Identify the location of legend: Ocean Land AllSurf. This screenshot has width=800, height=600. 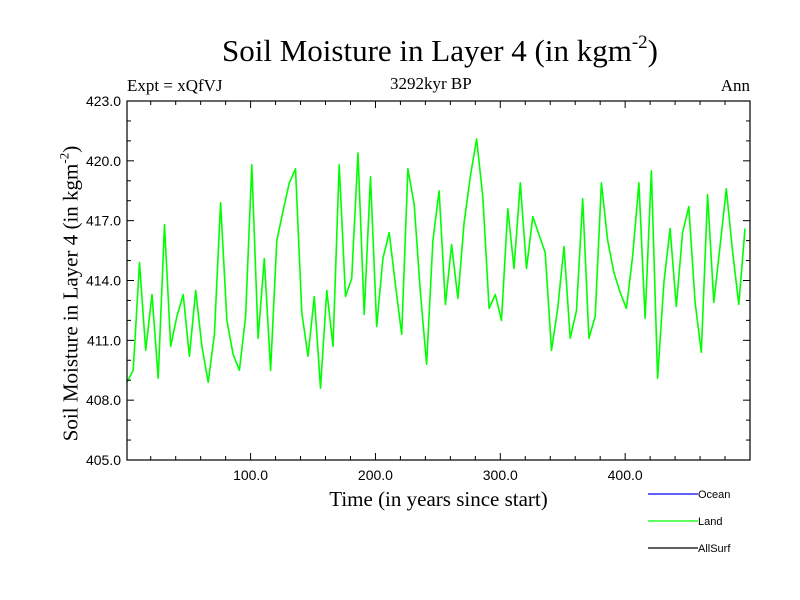
(689, 522).